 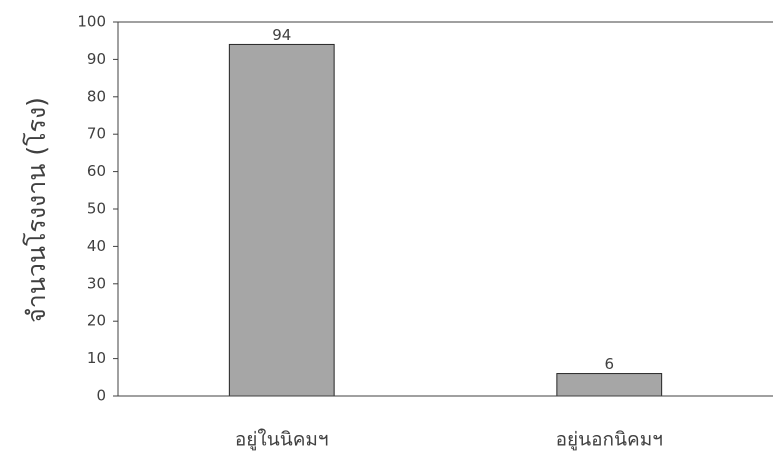 I want to click on y-tick-label: 100, so click(x=91, y=22).